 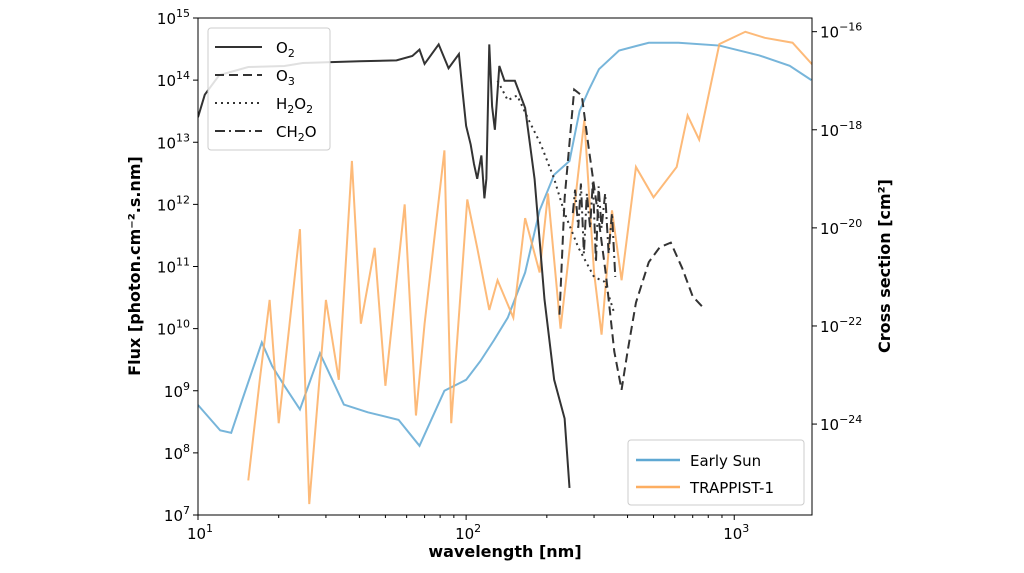 I want to click on y2-tick-label: 10⁻¹⁶, so click(x=841, y=31).